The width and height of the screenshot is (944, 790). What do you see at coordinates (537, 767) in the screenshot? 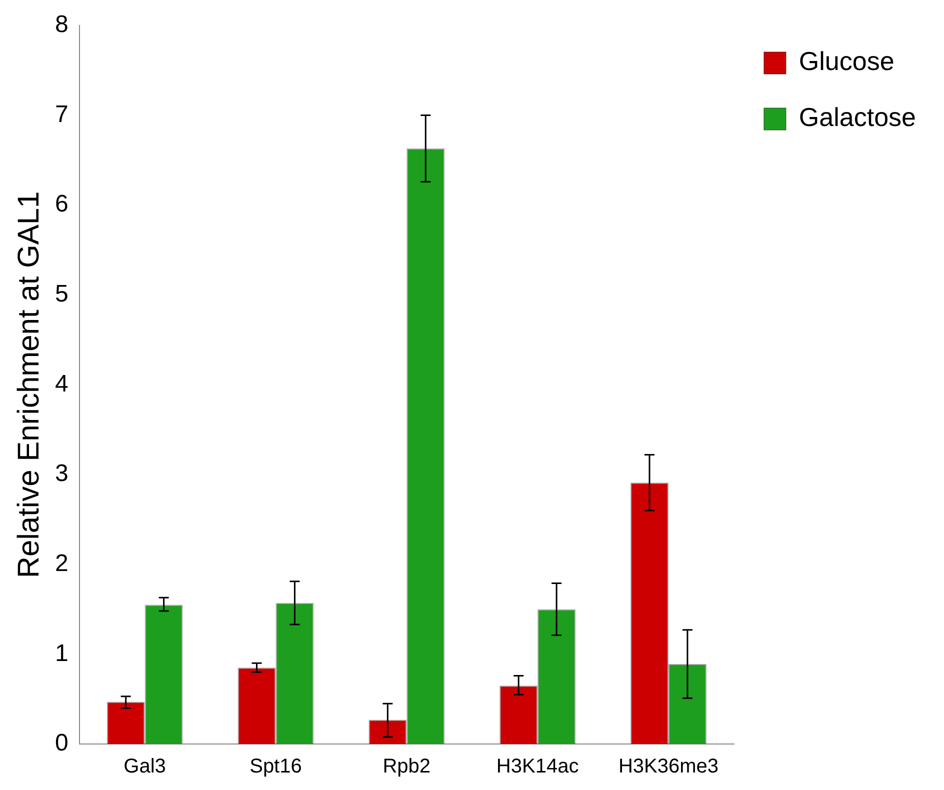
I see `x-tick-label: H3K14ac` at bounding box center [537, 767].